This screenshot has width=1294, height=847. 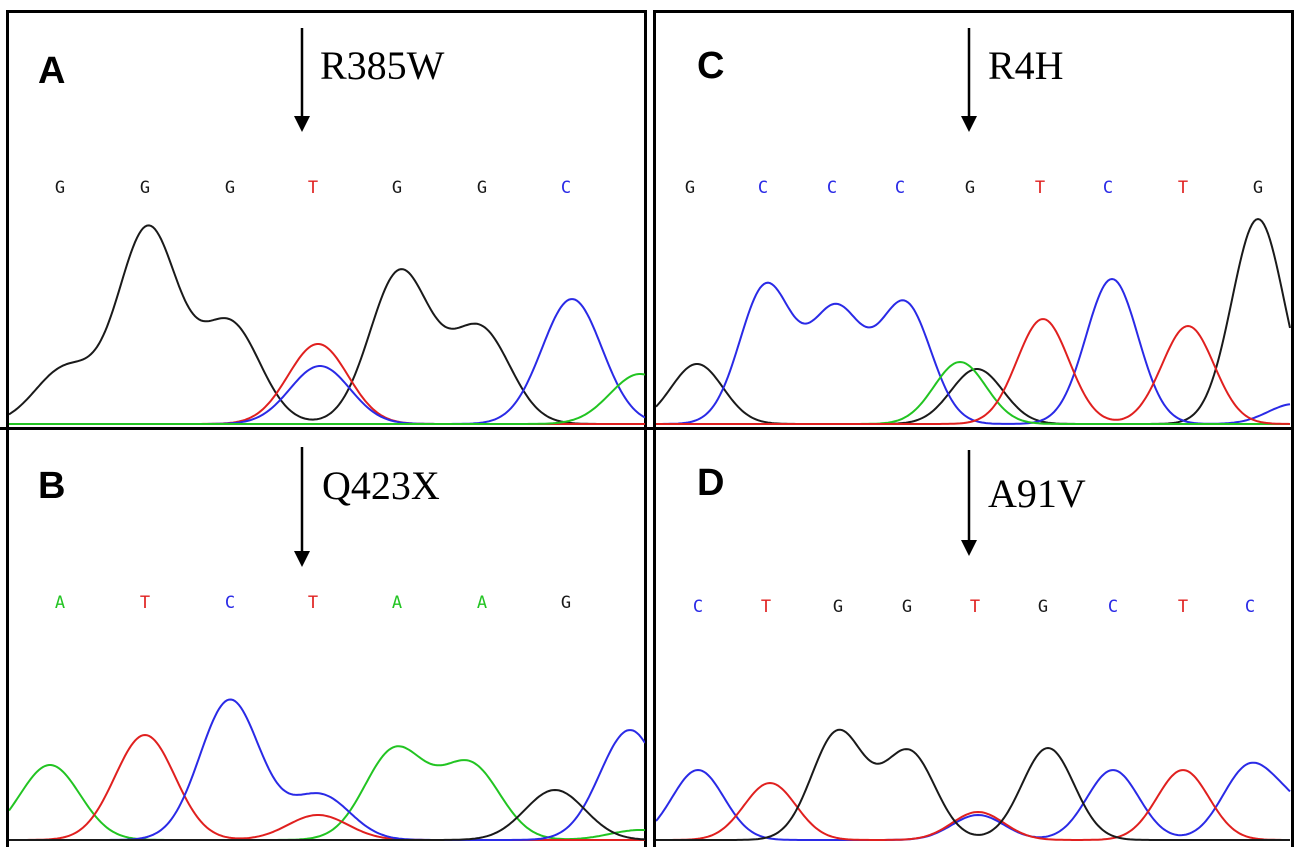 What do you see at coordinates (313, 188) in the screenshot?
I see `panel-a-base-call: T` at bounding box center [313, 188].